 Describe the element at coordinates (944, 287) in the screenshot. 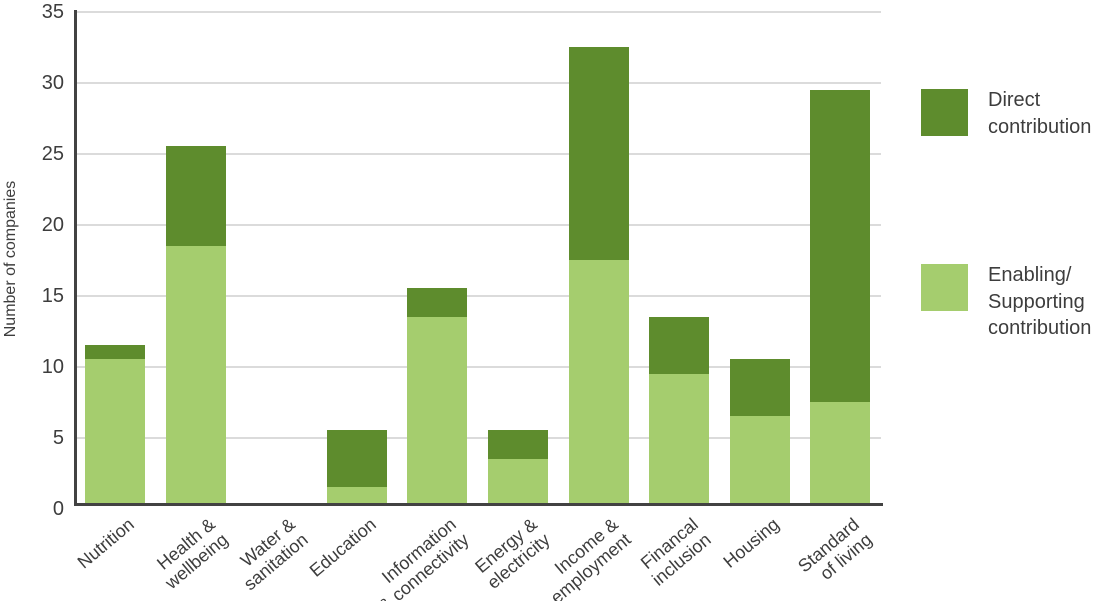

I see `legend-swatch-enabling` at that location.